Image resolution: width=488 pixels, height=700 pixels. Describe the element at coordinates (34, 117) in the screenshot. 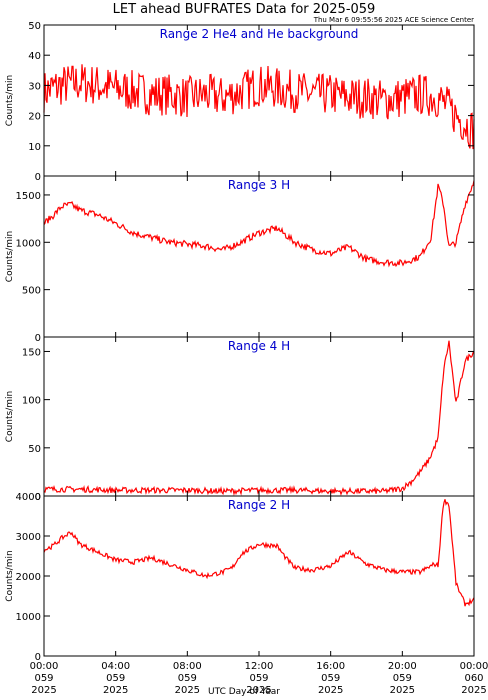

I see `y-tick-label: 20` at that location.